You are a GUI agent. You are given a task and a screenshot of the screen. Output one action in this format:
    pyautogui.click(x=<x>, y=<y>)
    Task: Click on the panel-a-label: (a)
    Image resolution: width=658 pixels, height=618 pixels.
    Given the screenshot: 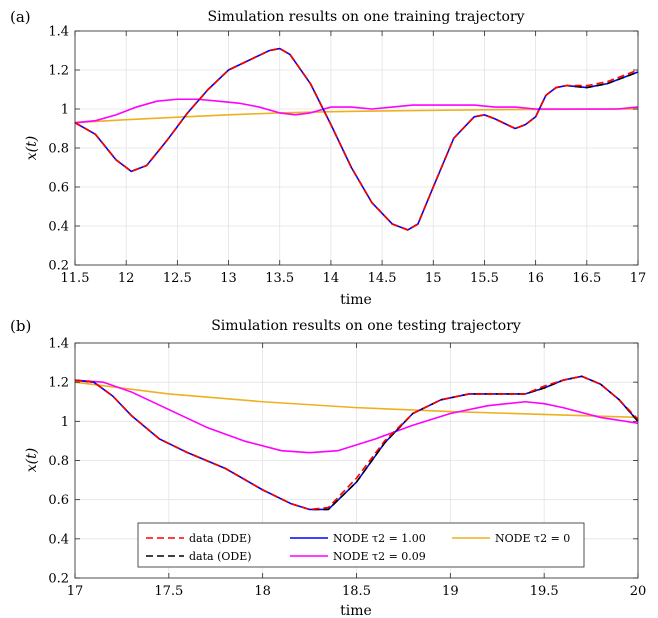 What is the action you would take?
    pyautogui.click(x=20, y=17)
    